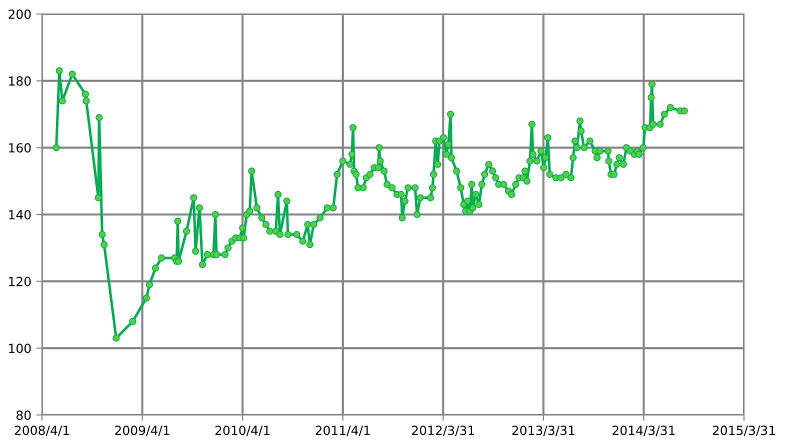 The image size is (787, 446). What do you see at coordinates (543, 431) in the screenshot?
I see `x-tick-label: 2013/3/31` at bounding box center [543, 431].